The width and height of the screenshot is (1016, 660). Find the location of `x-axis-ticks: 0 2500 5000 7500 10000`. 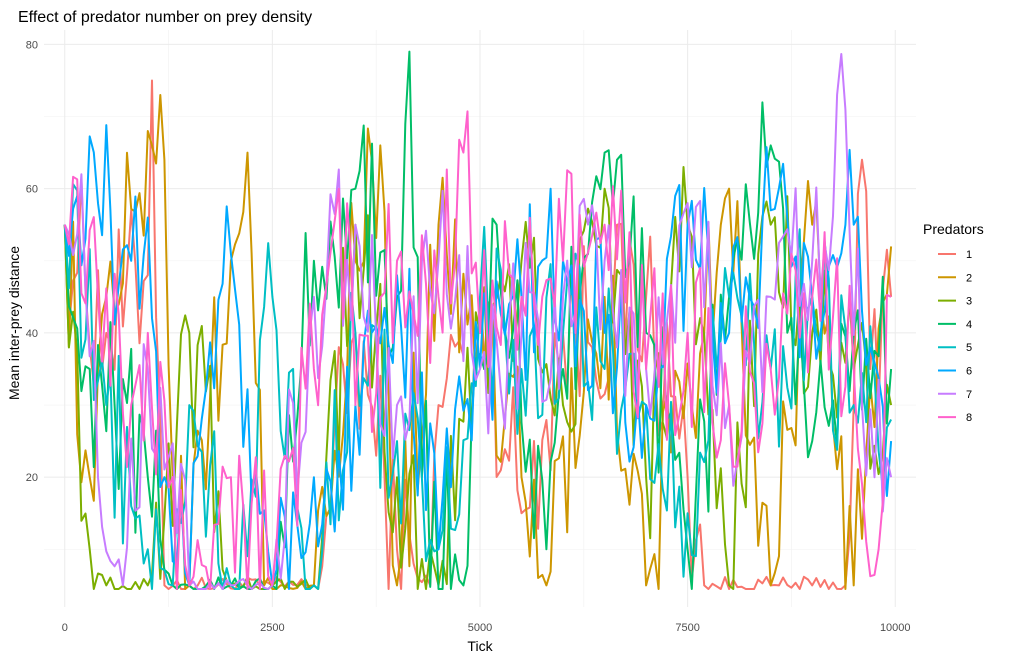

x-axis-ticks: 0 2500 5000 7500 10000 is located at coordinates (486, 628).